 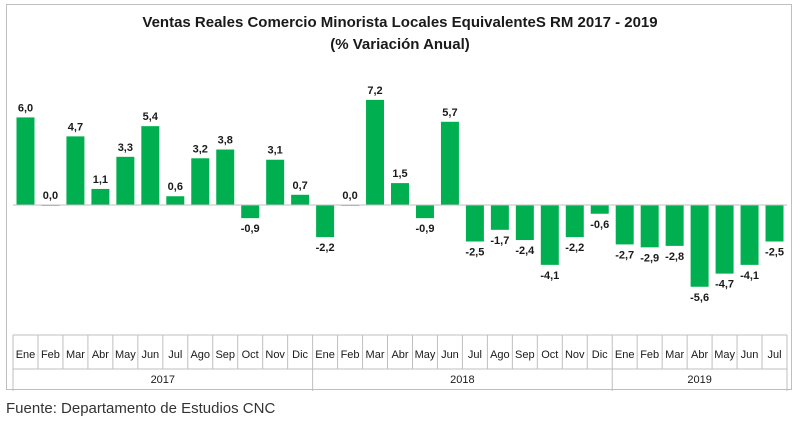 What do you see at coordinates (100, 180) in the screenshot?
I see `data-label: 1,1` at bounding box center [100, 180].